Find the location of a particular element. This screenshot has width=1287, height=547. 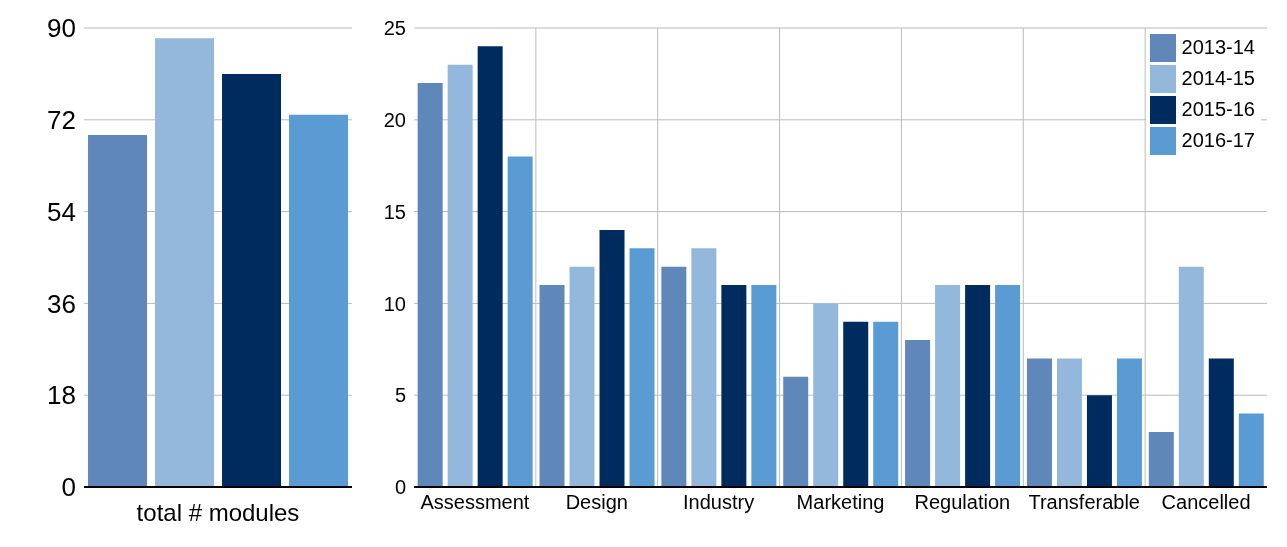

x-tick-label: Cancelled is located at coordinates (1206, 502).